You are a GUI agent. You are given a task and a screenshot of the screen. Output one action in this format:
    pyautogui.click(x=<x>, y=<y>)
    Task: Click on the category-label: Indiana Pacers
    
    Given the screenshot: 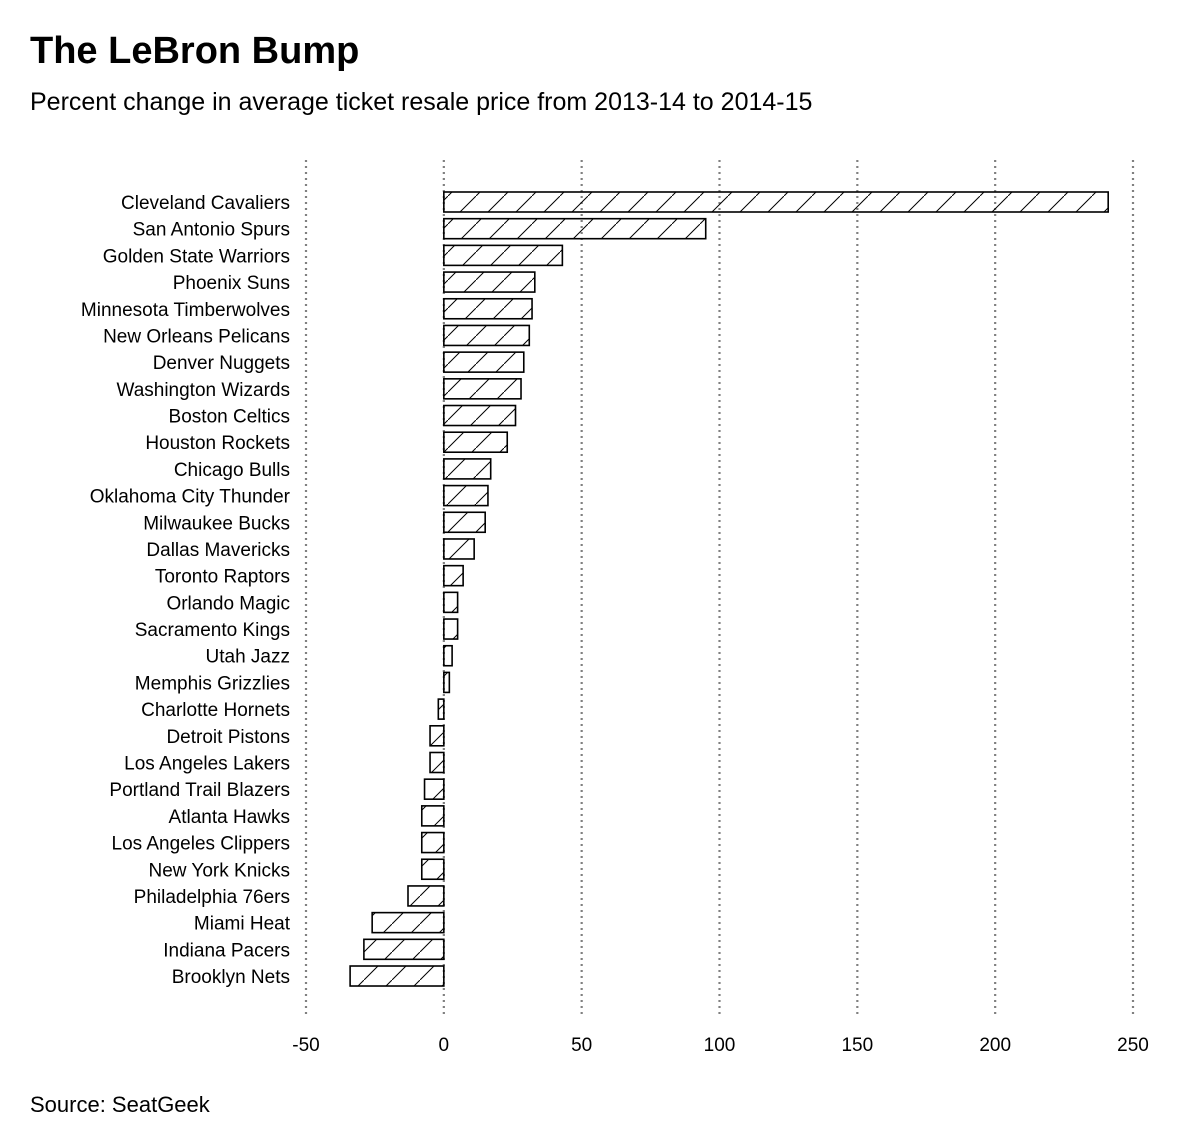 What is the action you would take?
    pyautogui.click(x=226, y=950)
    